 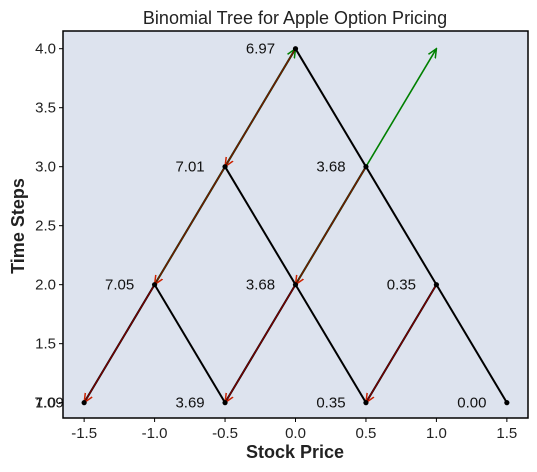 I want to click on x-tick-label: -1.5, so click(x=84, y=433).